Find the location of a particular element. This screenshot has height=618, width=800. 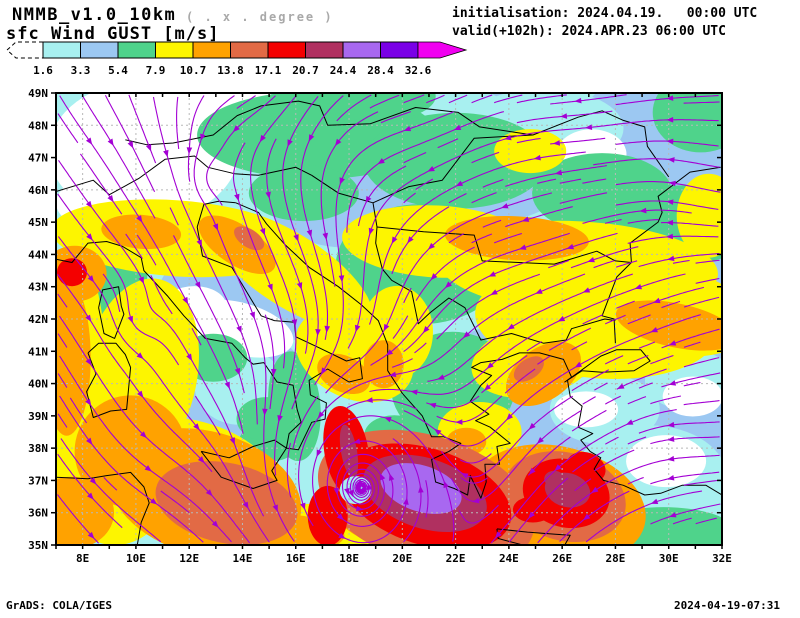

lat-axis-label: 48N is located at coordinates (38, 125).